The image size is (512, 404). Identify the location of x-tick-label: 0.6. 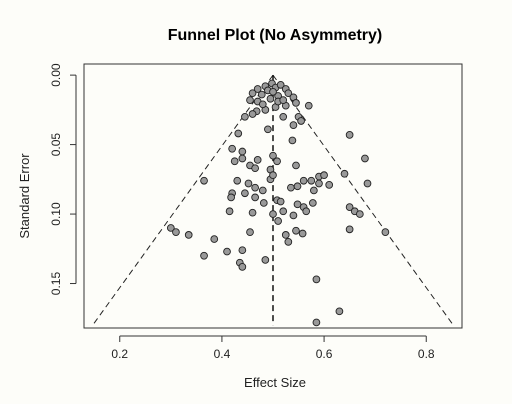
(324, 354).